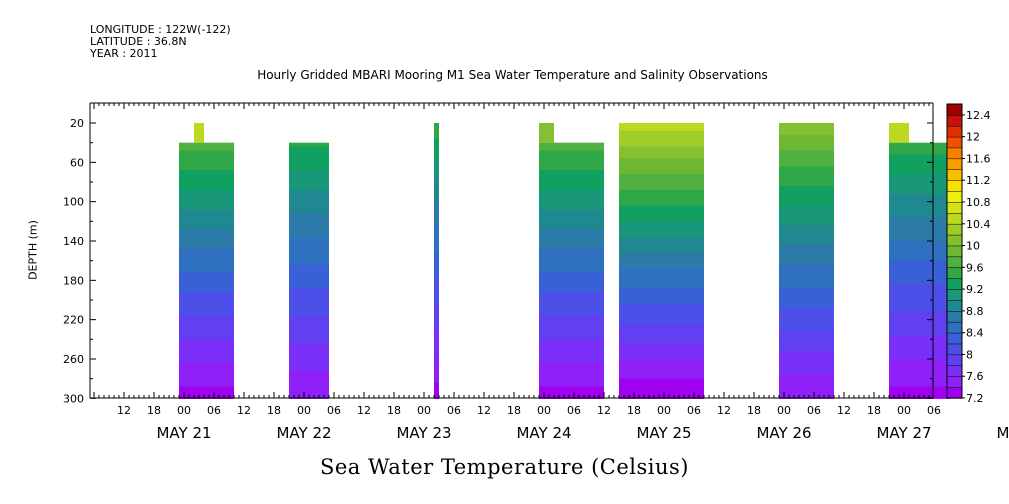  I want to click on x-tick-label: 12, so click(604, 410).